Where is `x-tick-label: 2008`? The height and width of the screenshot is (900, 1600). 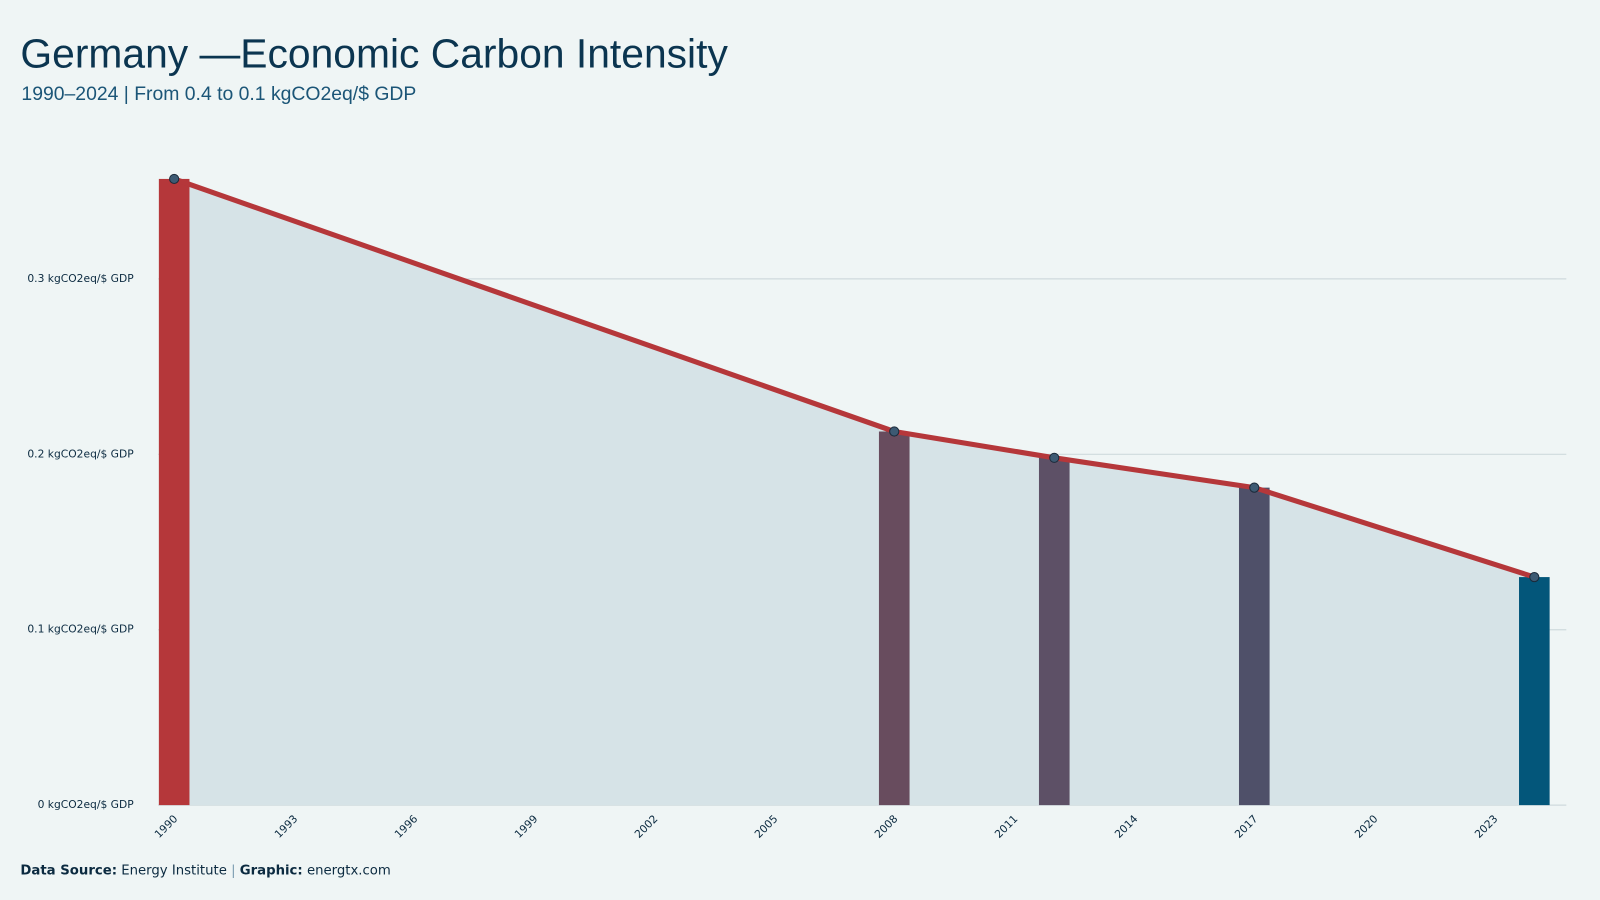 x-tick-label: 2008 is located at coordinates (886, 826).